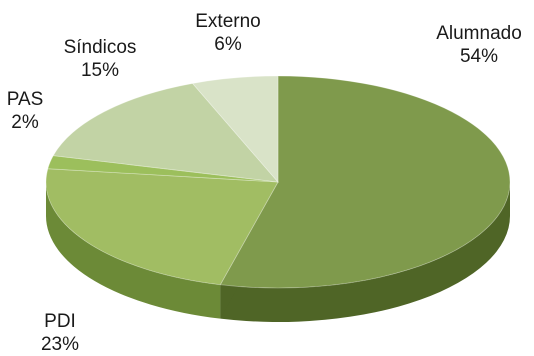  I want to click on label-pas-name: PAS, so click(25, 99).